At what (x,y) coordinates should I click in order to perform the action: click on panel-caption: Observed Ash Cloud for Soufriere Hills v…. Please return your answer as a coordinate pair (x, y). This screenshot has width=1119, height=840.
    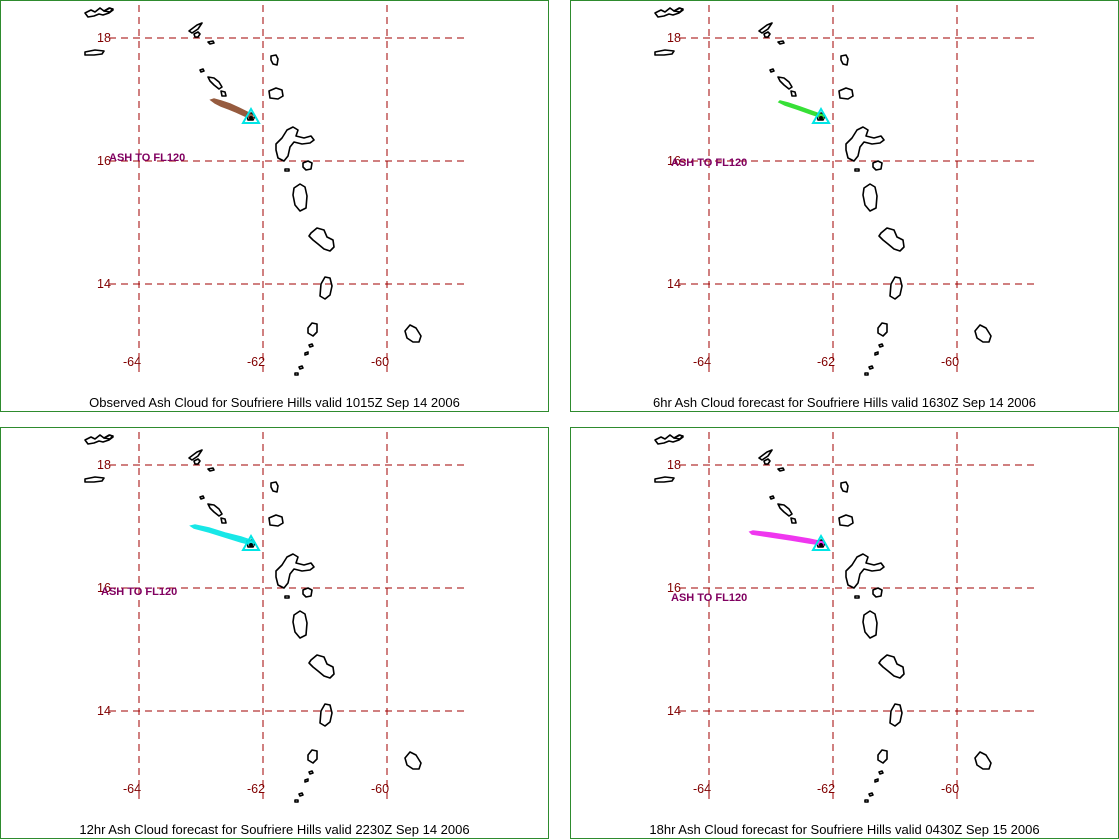
    Looking at the image, I should click on (274, 402).